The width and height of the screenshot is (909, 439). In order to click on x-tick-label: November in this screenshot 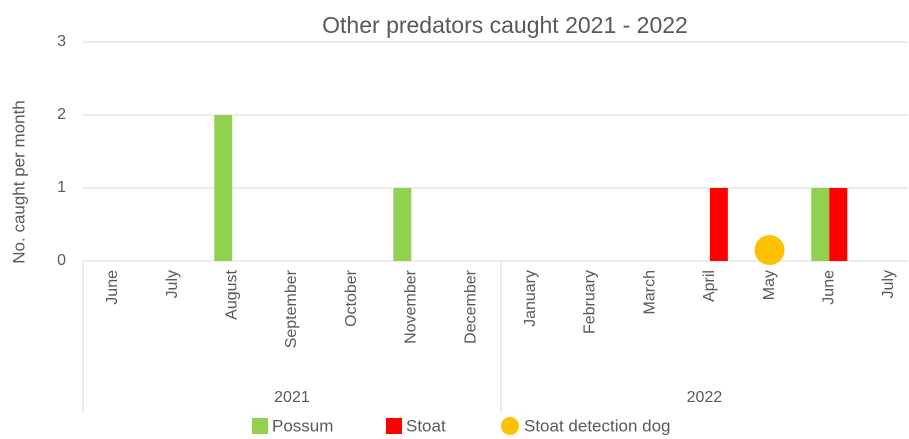, I will do `click(411, 306)`.